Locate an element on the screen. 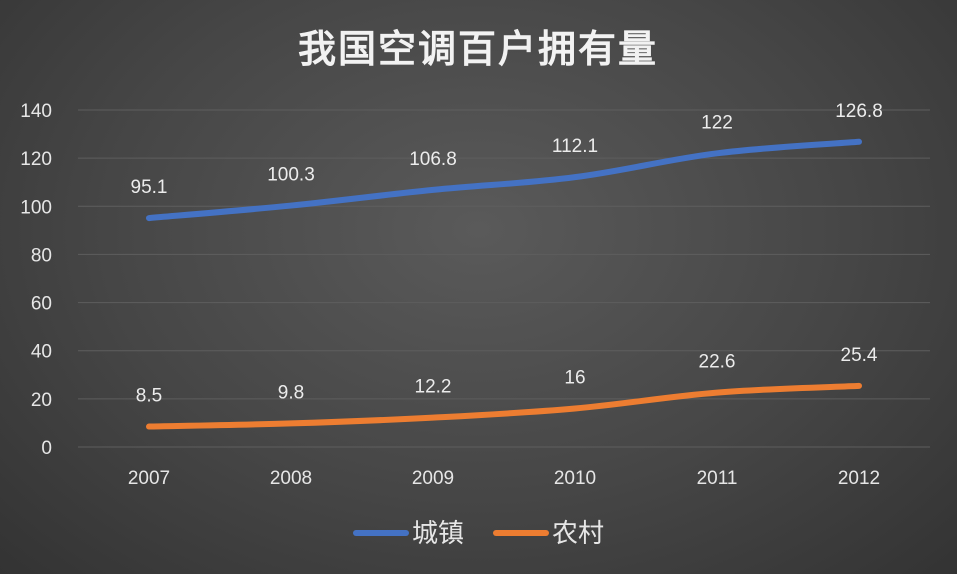  y-tick-label: 100 is located at coordinates (36, 207).